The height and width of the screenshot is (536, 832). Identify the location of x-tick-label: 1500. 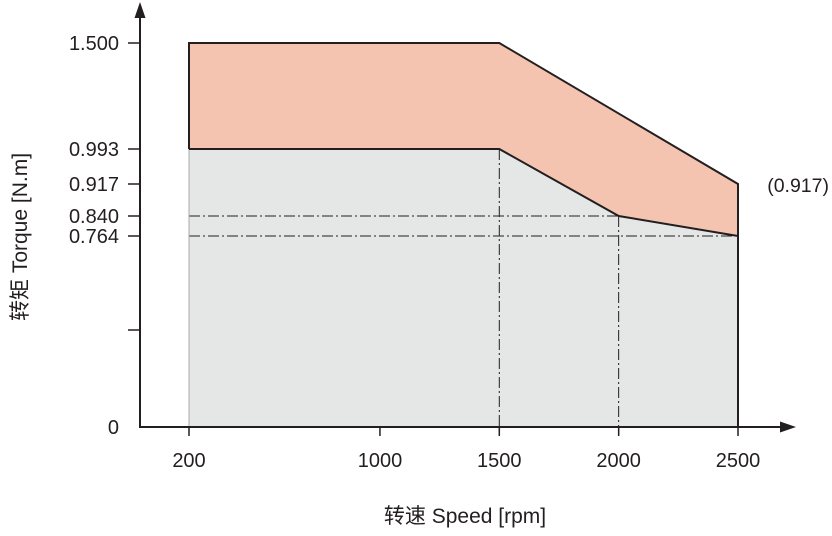
(499, 461).